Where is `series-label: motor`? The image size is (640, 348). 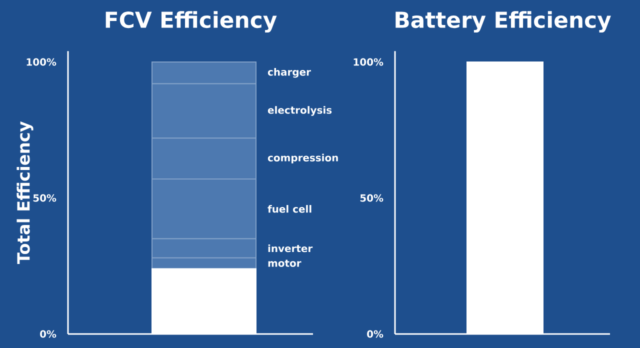 series-label: motor is located at coordinates (285, 263).